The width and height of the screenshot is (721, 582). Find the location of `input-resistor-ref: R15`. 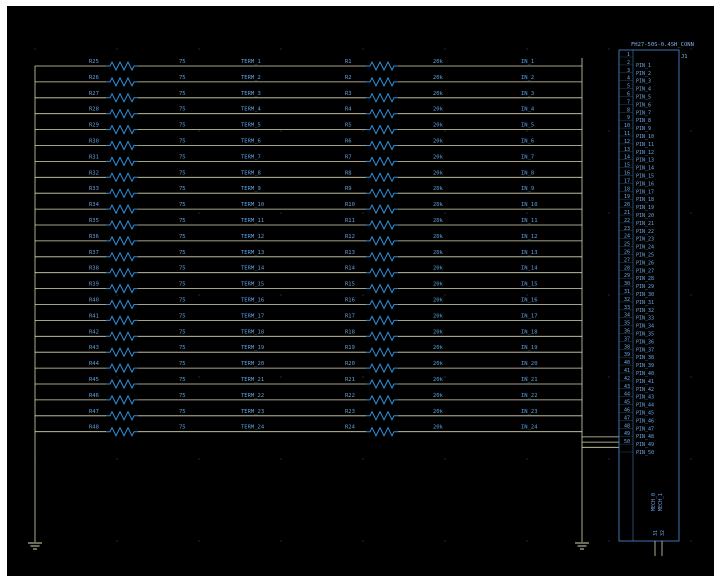

input-resistor-ref: R15 is located at coordinates (350, 285).